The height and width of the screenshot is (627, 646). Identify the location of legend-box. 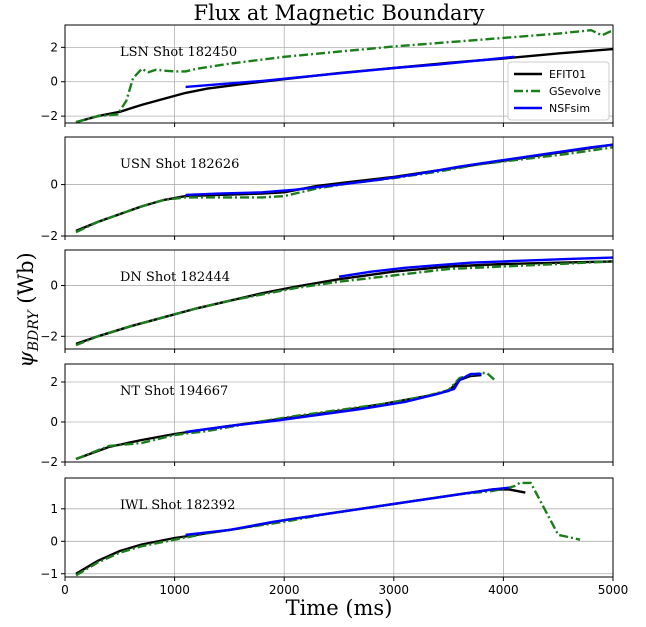
(558, 91).